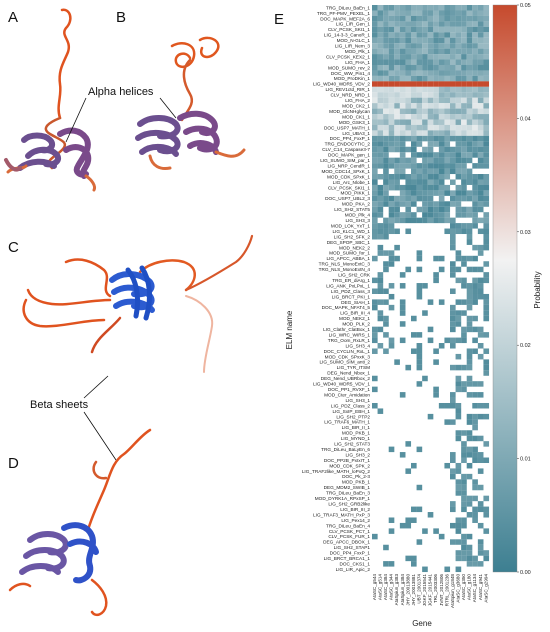 This screenshot has width=550, height=632. What do you see at coordinates (349, 29) in the screenshot?
I see `row-label: CLV_PCSK_SKI1_1` at bounding box center [349, 29].